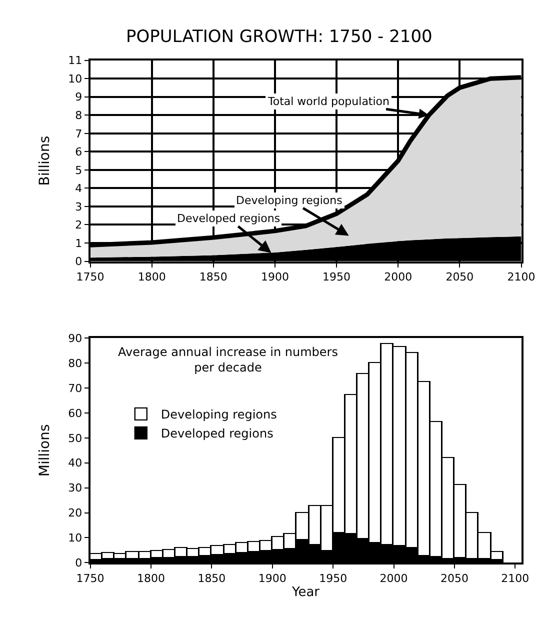 This screenshot has width=558, height=624. What do you see at coordinates (75, 388) in the screenshot?
I see `y-tick-label: 70` at bounding box center [75, 388].